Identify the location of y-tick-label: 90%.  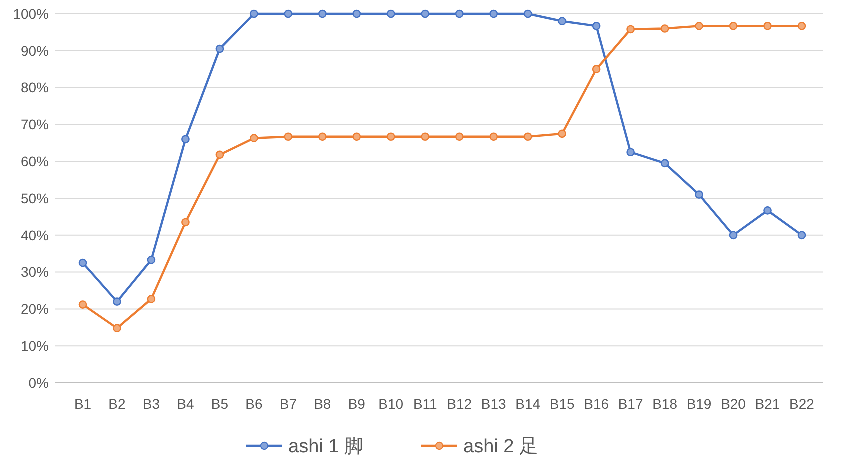
(34, 50).